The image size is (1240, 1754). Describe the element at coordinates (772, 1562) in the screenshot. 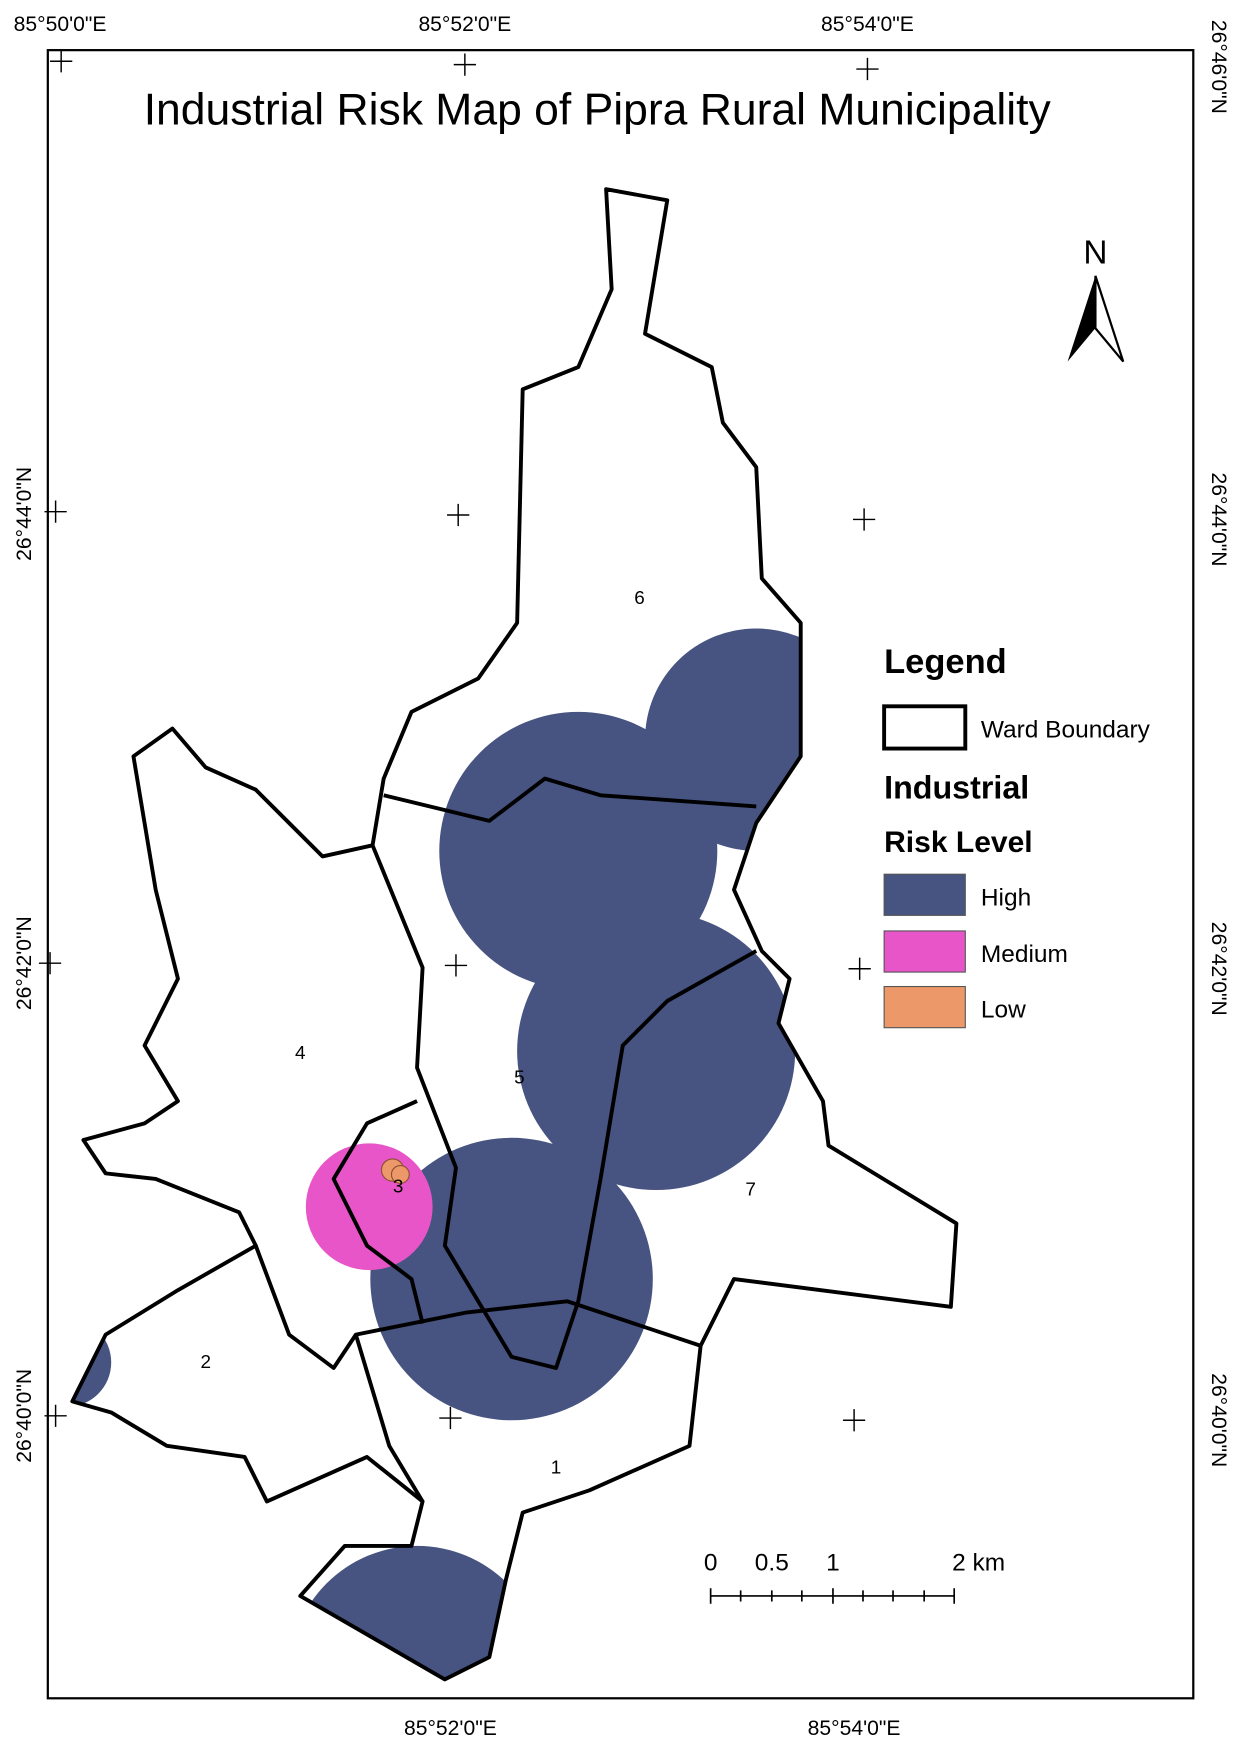

I see `scale-label: 0.5` at that location.